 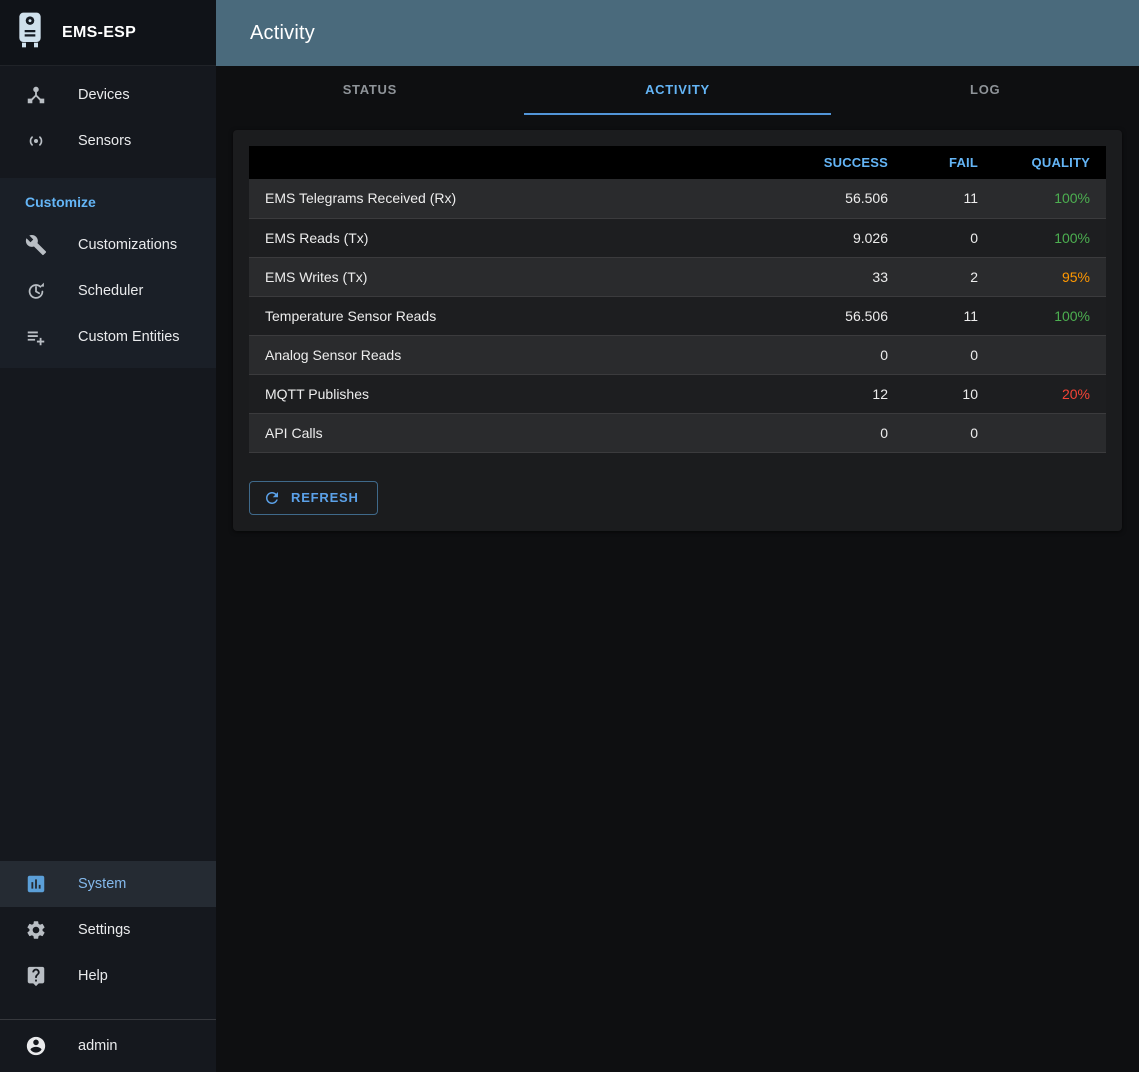 I want to click on sidebar-item-label: Customizations, so click(x=128, y=245).